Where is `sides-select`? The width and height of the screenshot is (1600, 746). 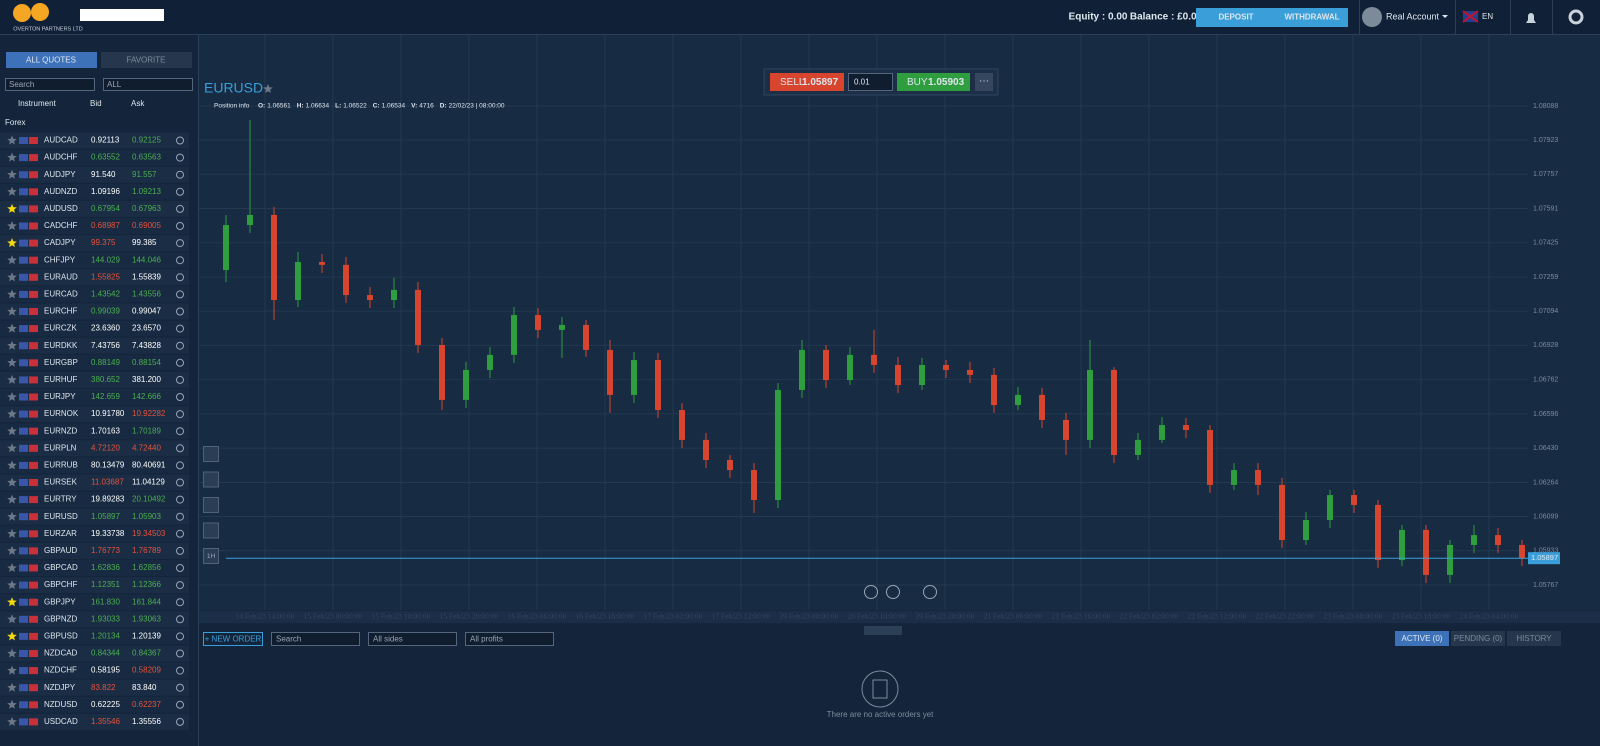 sides-select is located at coordinates (412, 639).